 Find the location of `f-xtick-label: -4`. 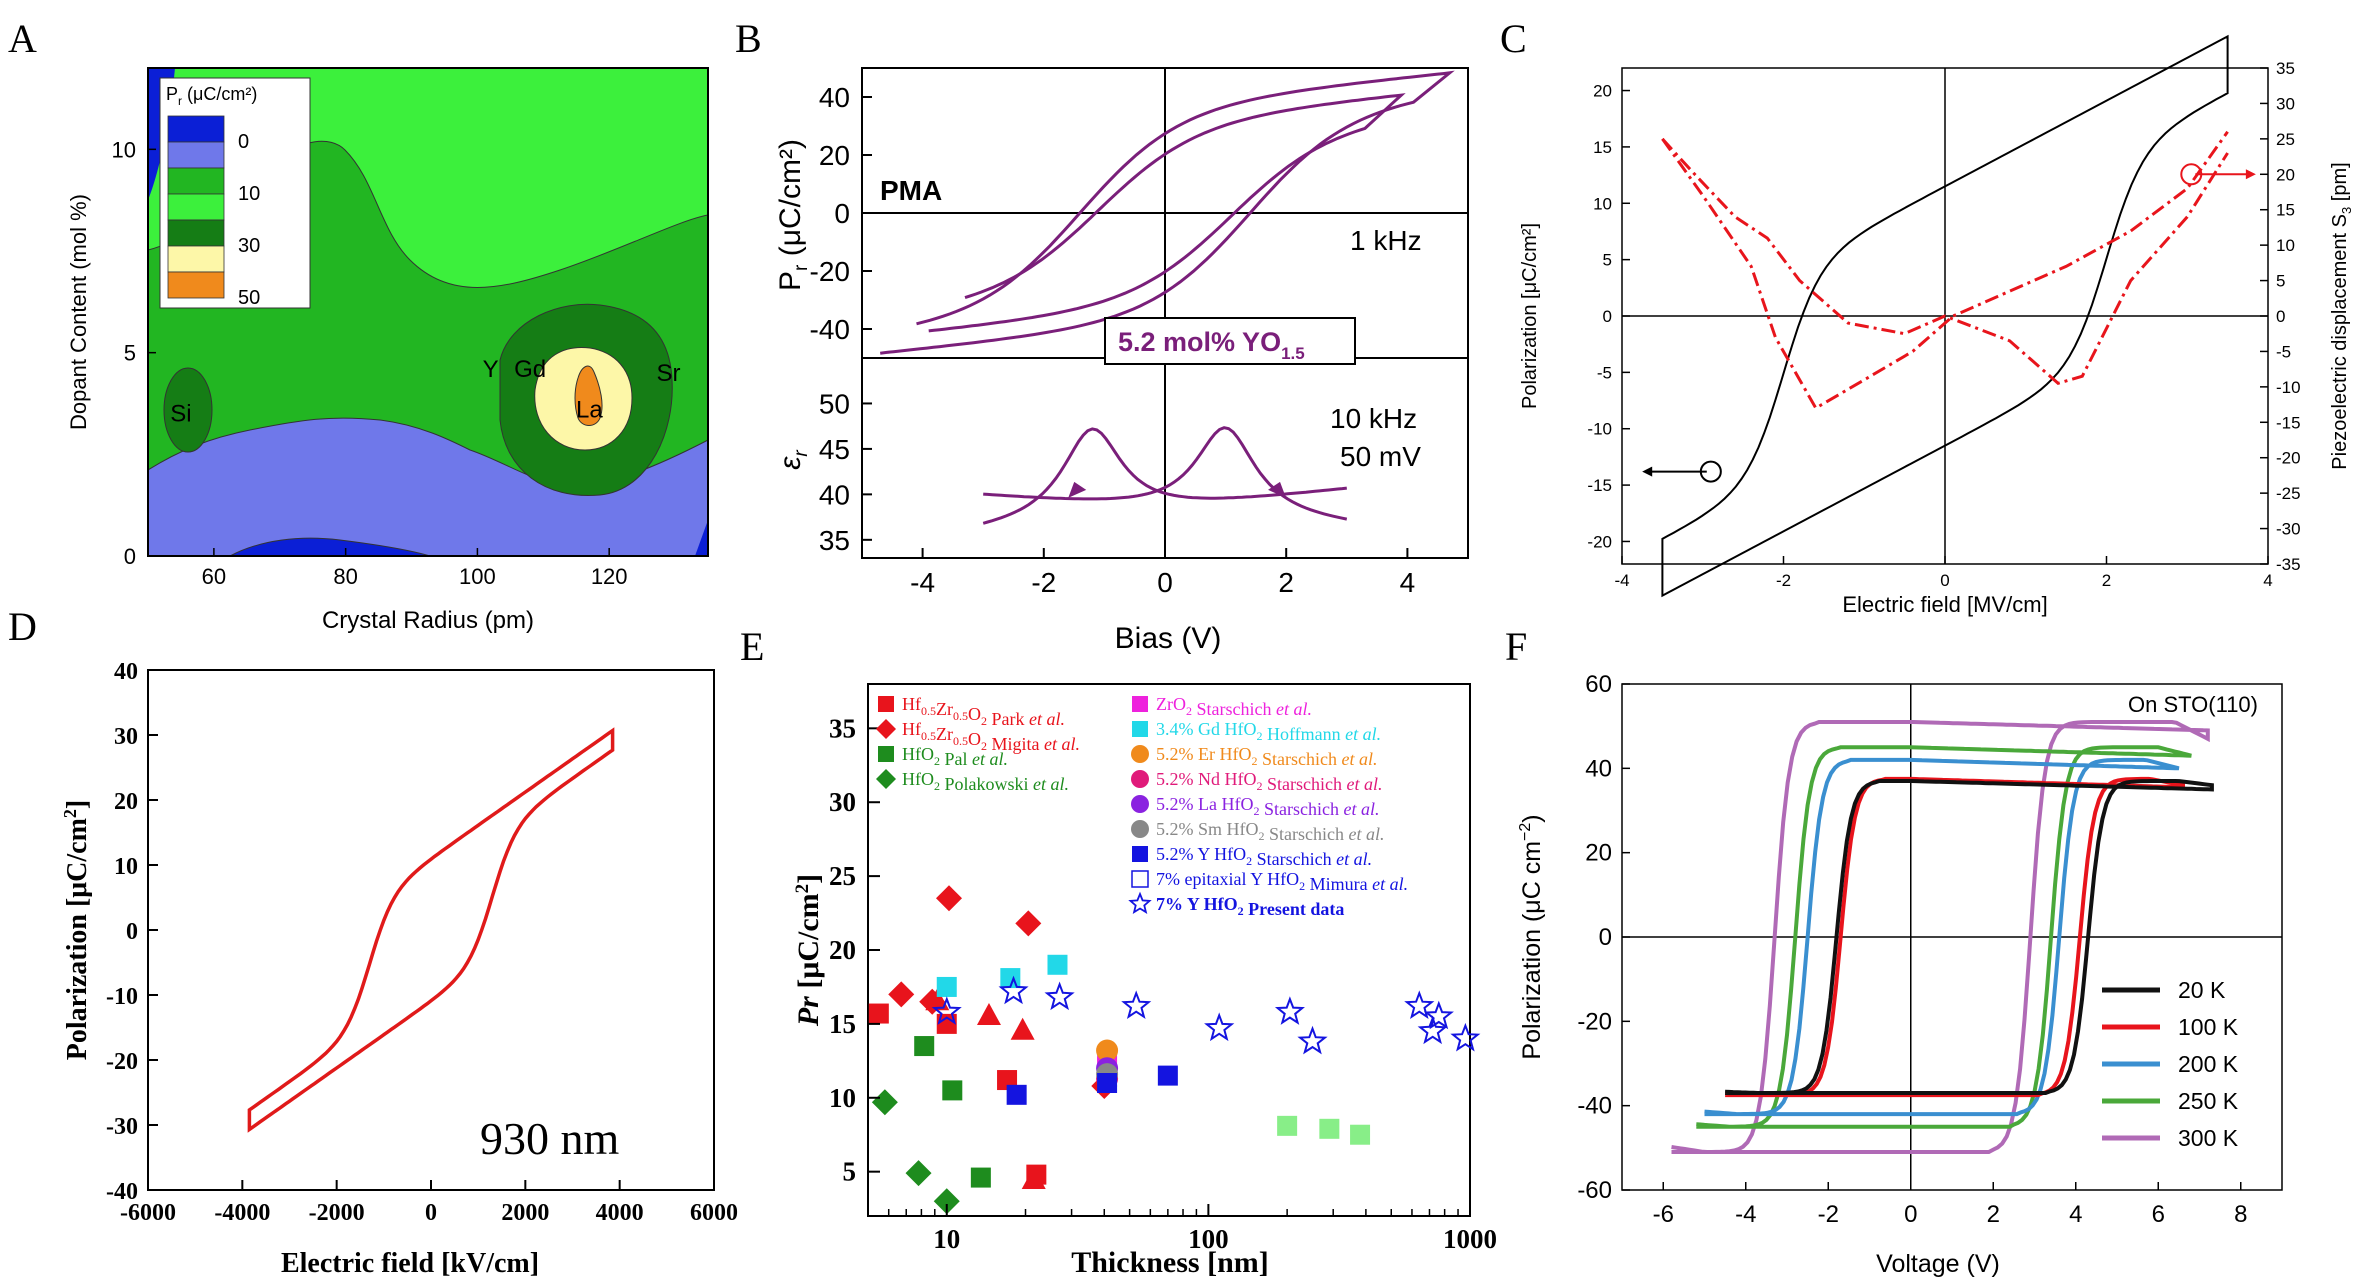

f-xtick-label: -4 is located at coordinates (1745, 1214).